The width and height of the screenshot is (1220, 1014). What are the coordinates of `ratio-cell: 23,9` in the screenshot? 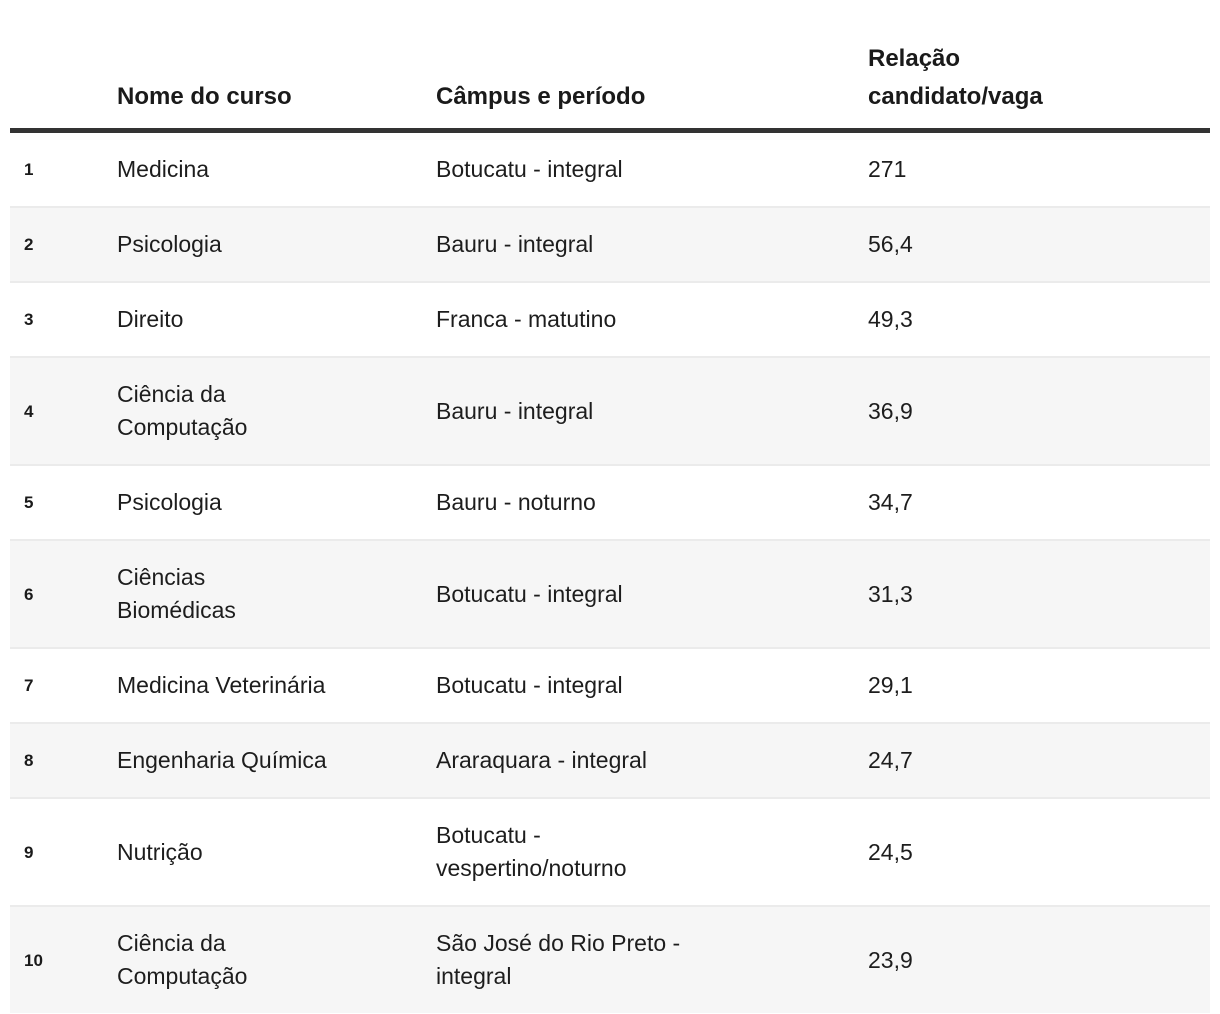 It's located at (890, 959).